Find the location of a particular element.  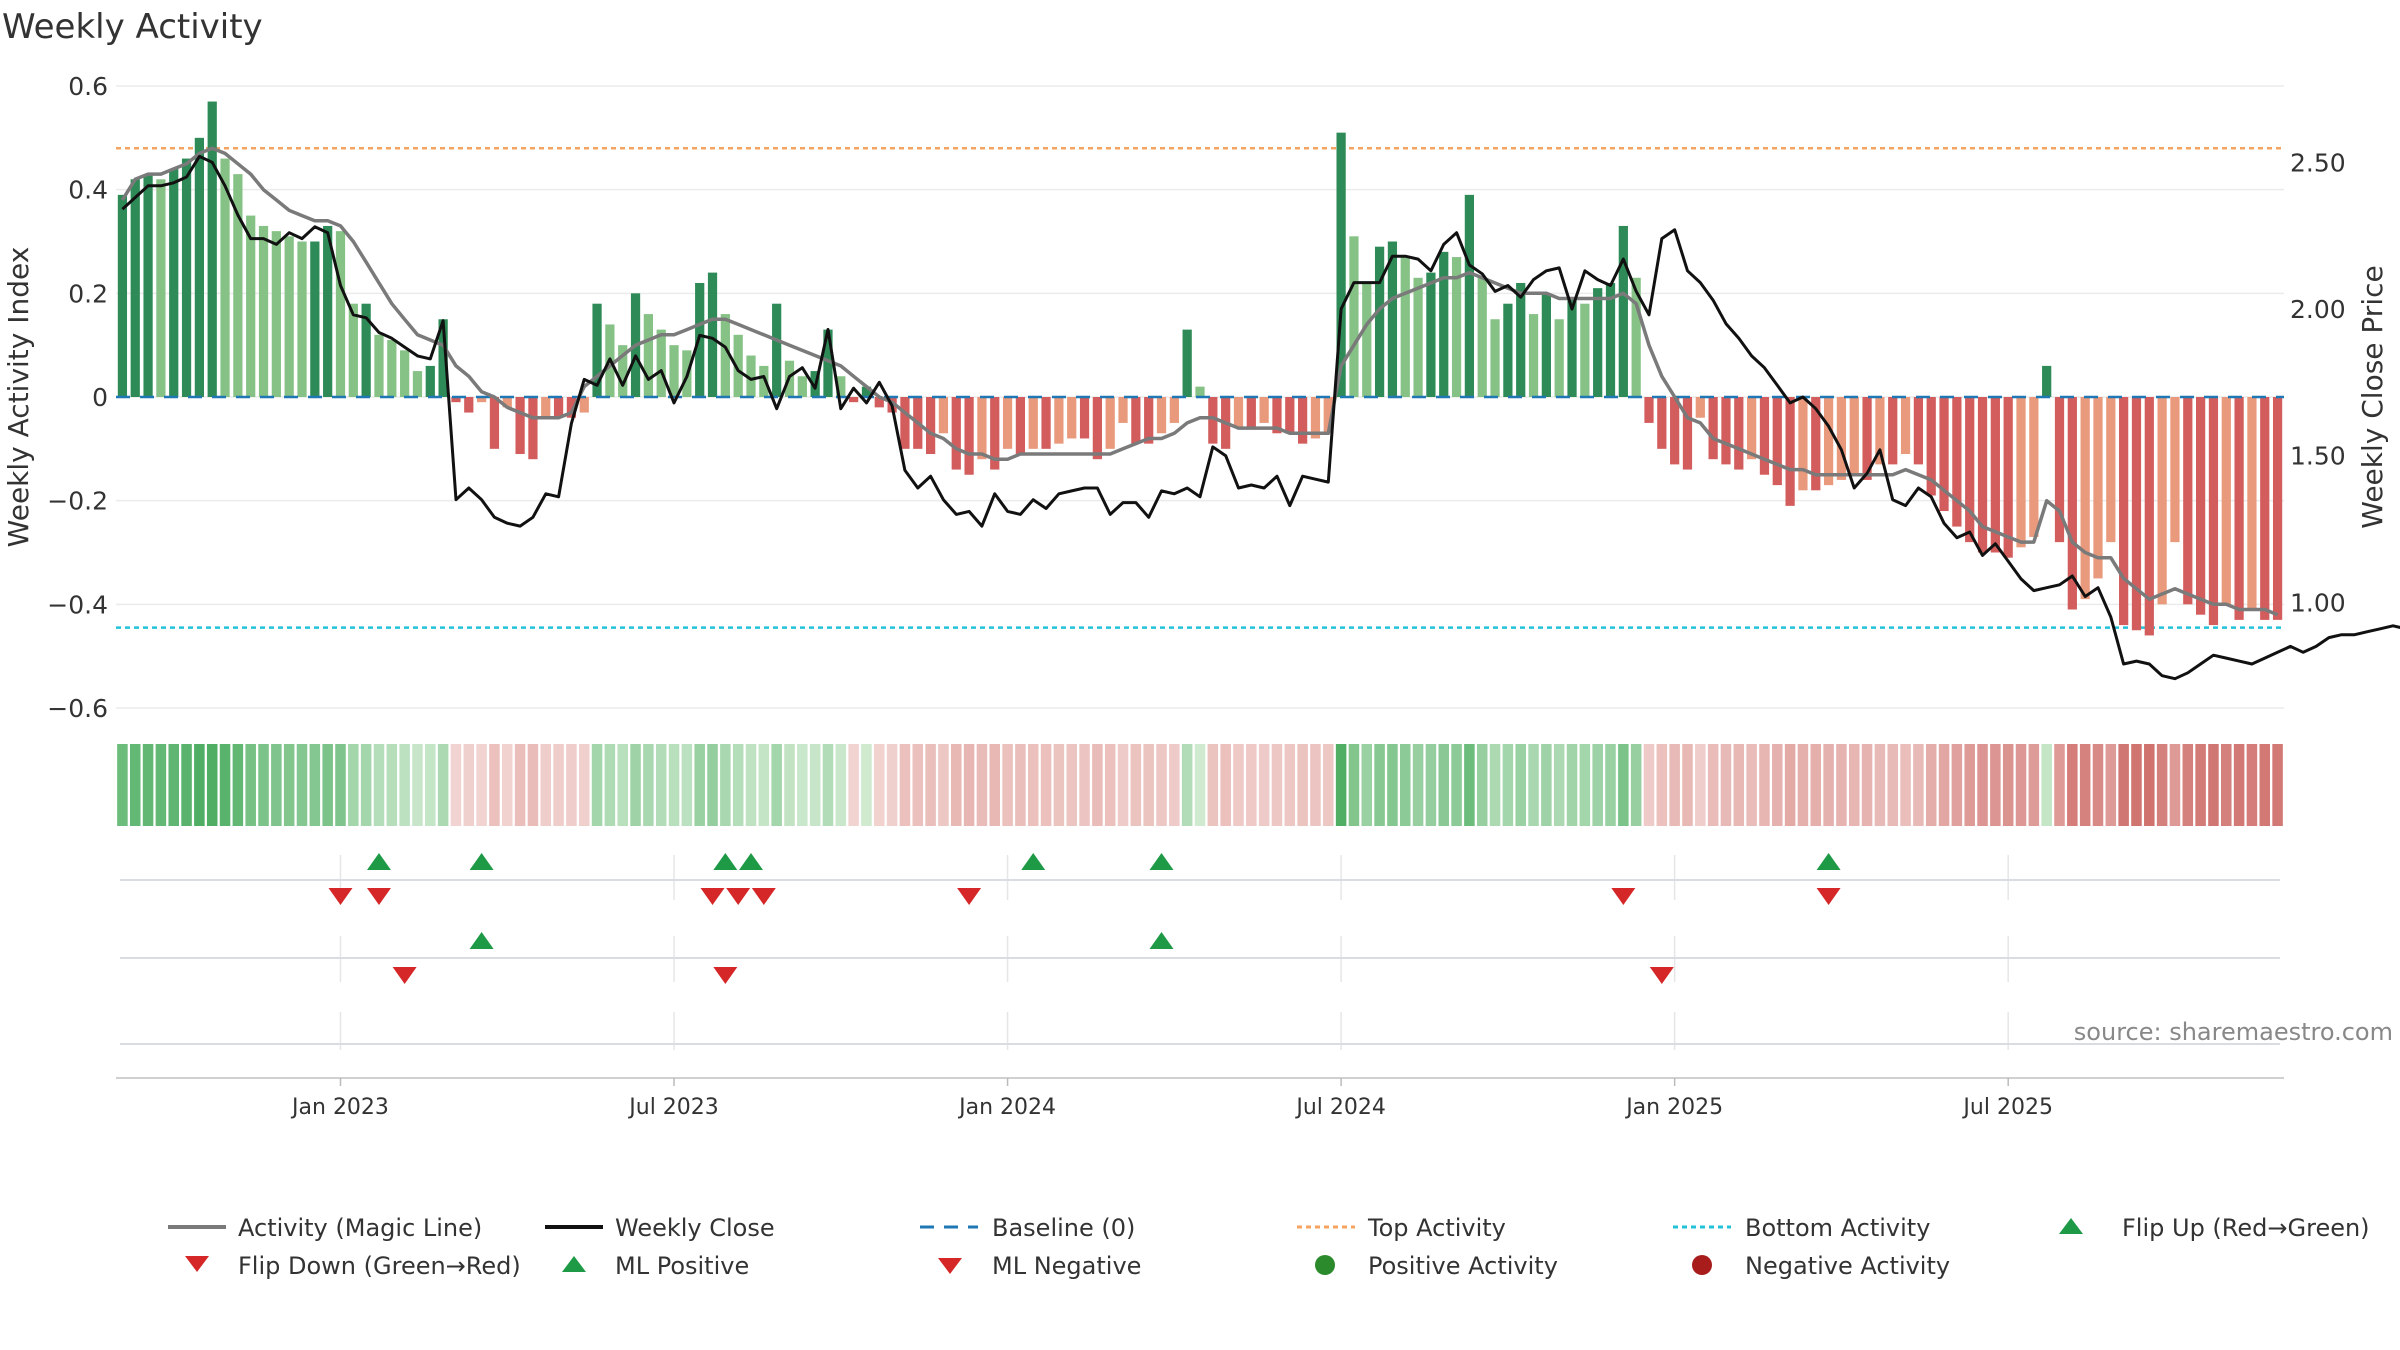

left-y-axis: 0.6 0.4 0.2 0 −0.2 −0.4 −0.6 is located at coordinates (77, 397).